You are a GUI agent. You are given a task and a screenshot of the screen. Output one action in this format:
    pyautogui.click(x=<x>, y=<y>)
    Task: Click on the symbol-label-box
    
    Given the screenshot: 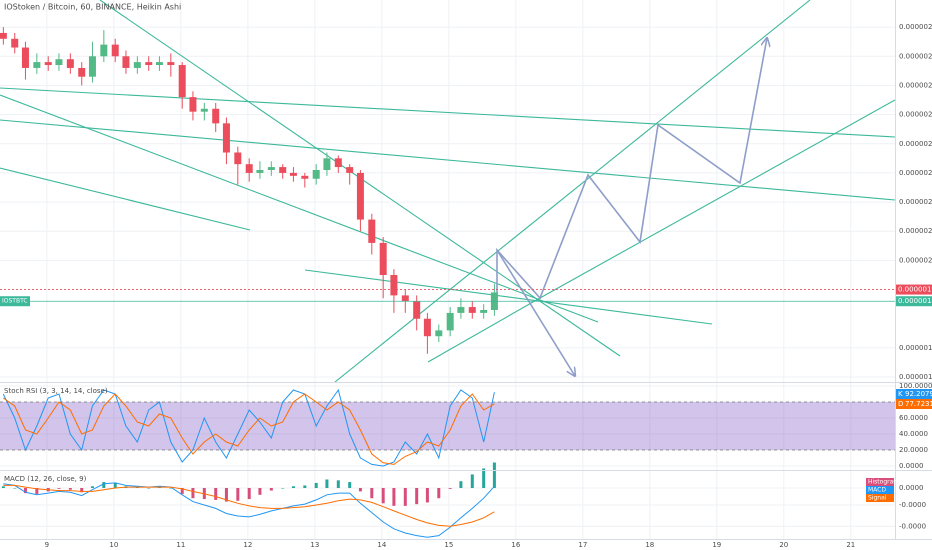 What is the action you would take?
    pyautogui.click(x=15, y=301)
    